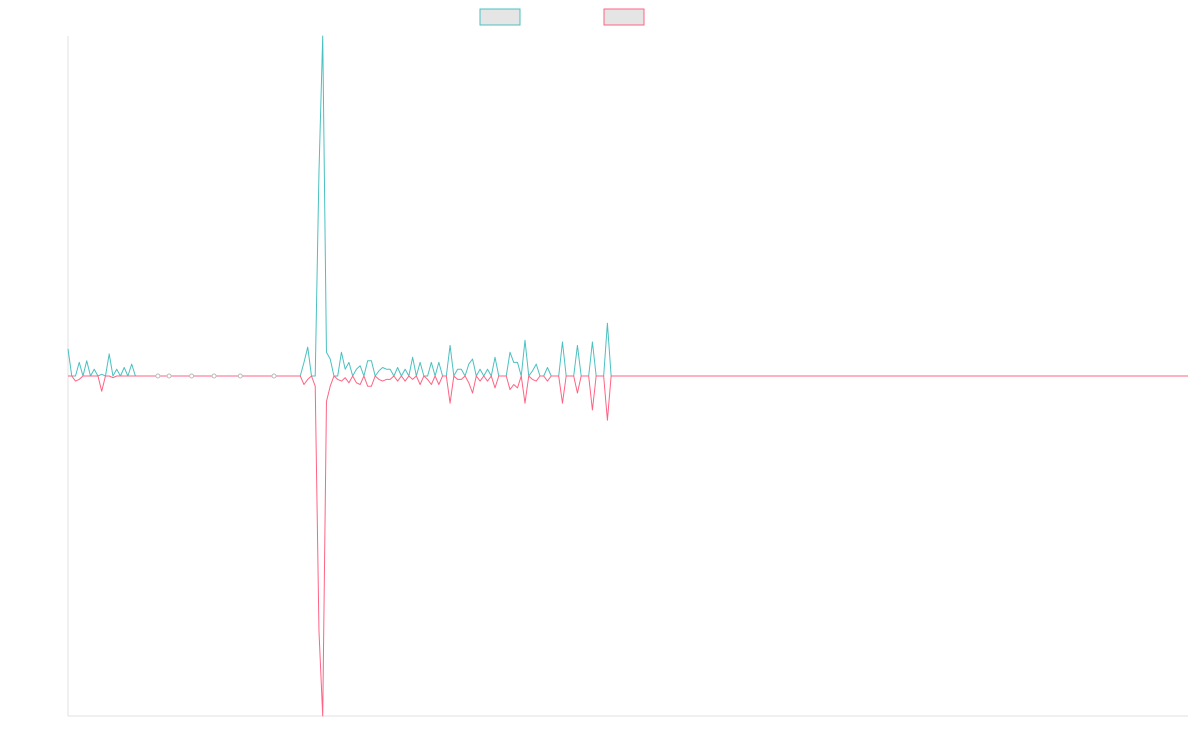  Describe the element at coordinates (562, 17) in the screenshot. I see `legend` at that location.